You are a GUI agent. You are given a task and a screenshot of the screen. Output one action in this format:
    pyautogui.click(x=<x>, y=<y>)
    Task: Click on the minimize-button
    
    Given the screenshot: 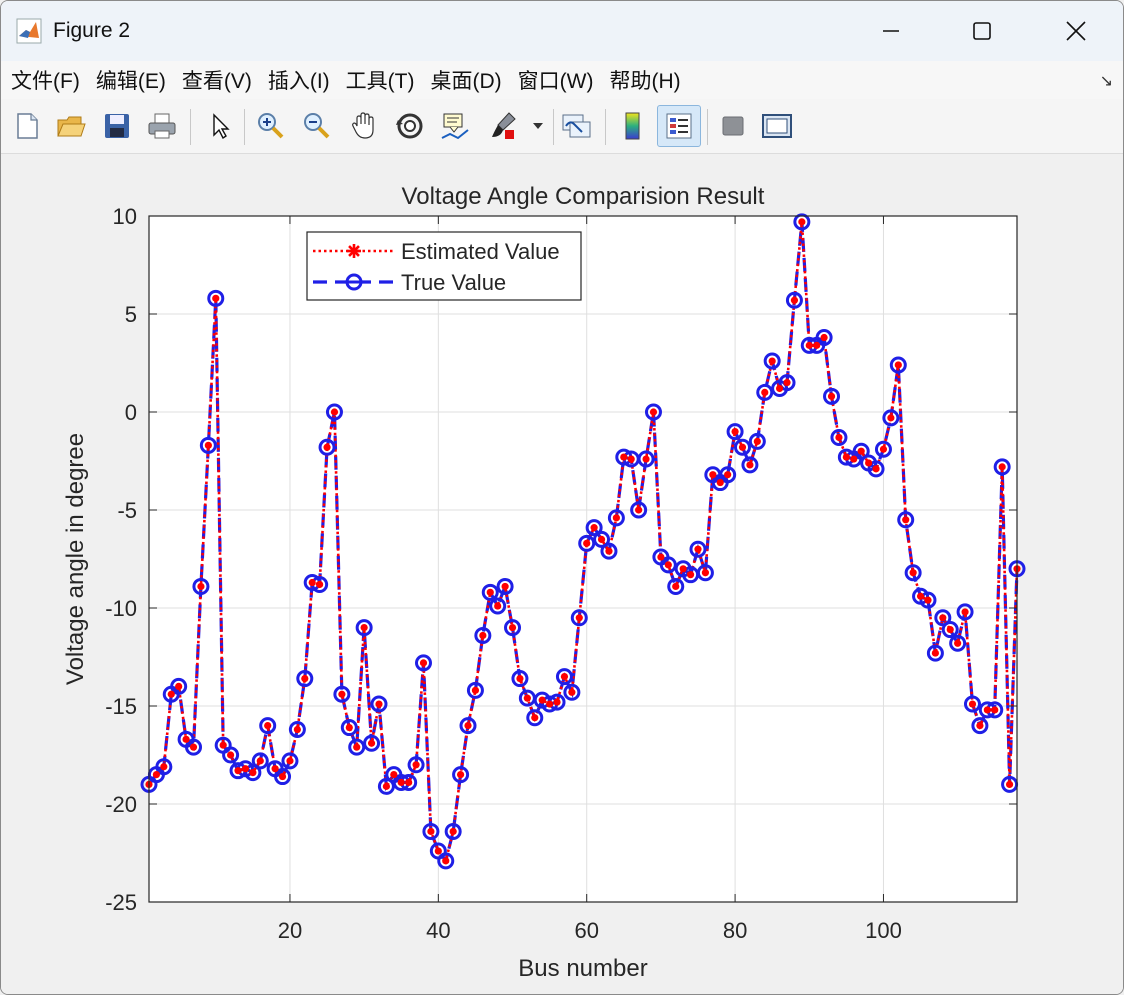 What is the action you would take?
    pyautogui.click(x=891, y=31)
    